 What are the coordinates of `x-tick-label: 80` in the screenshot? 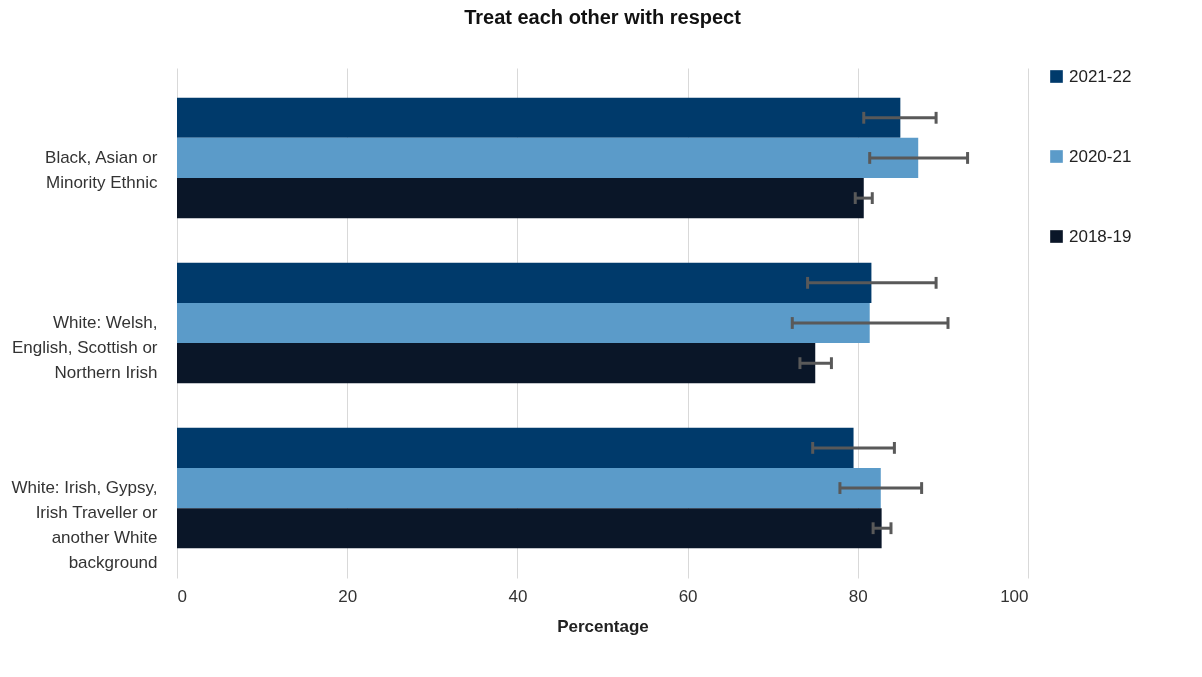 It's located at (858, 596).